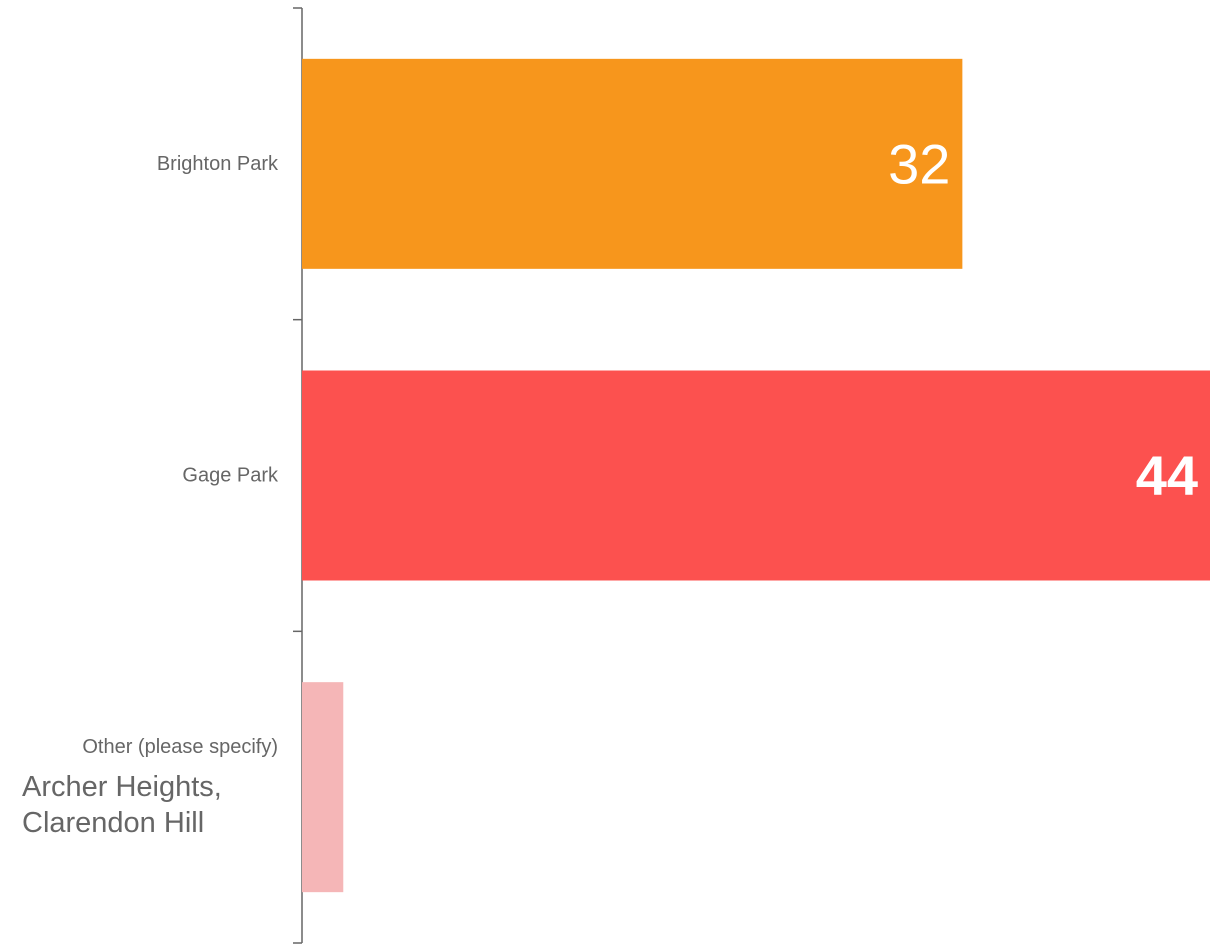  What do you see at coordinates (180, 747) in the screenshot?
I see `category-label-other-please-specify: Other (please specify)` at bounding box center [180, 747].